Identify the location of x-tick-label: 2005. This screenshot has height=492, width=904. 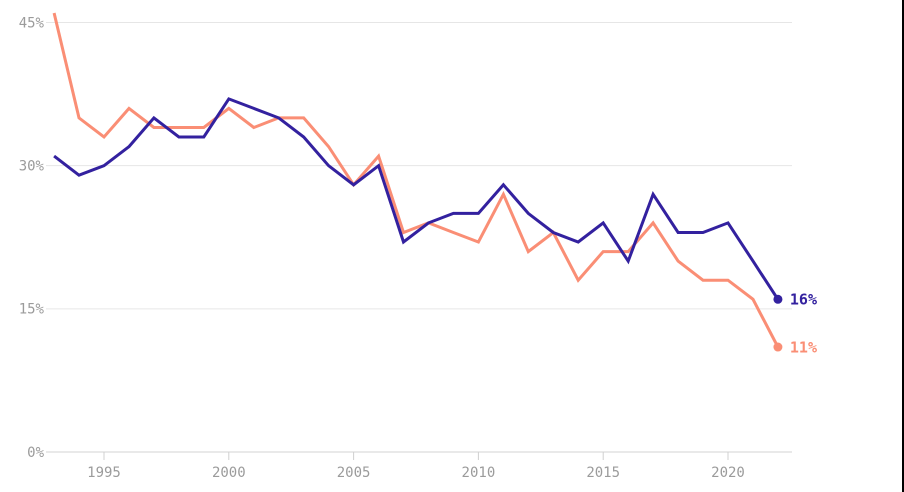
(354, 473).